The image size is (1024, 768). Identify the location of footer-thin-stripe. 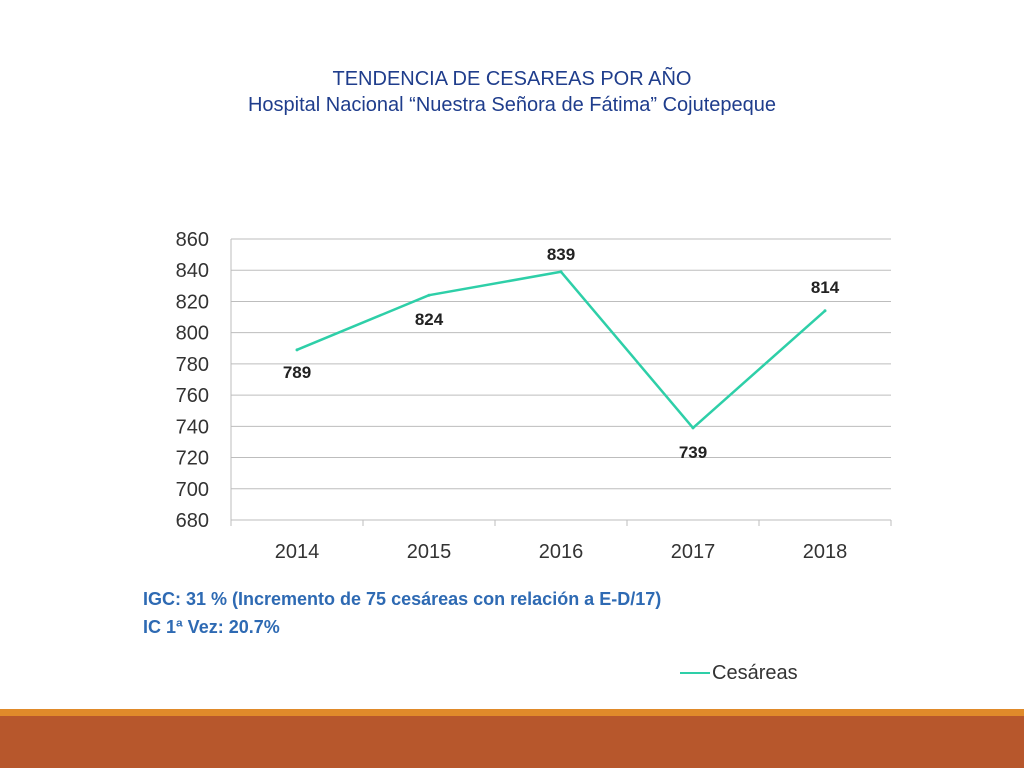
(512, 712).